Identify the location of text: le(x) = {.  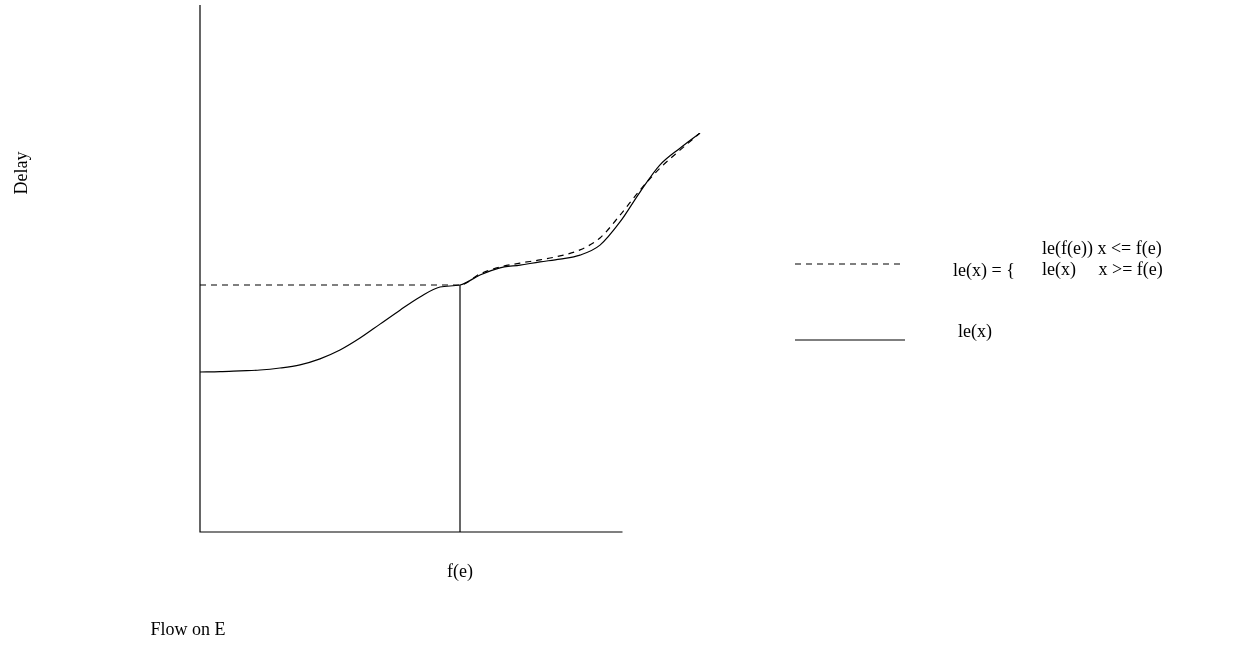
(984, 270).